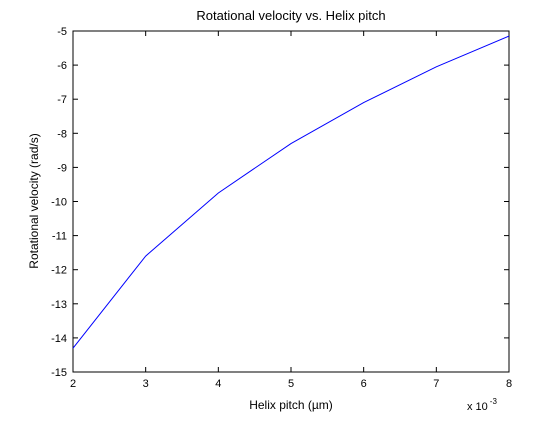  Describe the element at coordinates (62, 66) in the screenshot. I see `y-tick-label: -6` at that location.